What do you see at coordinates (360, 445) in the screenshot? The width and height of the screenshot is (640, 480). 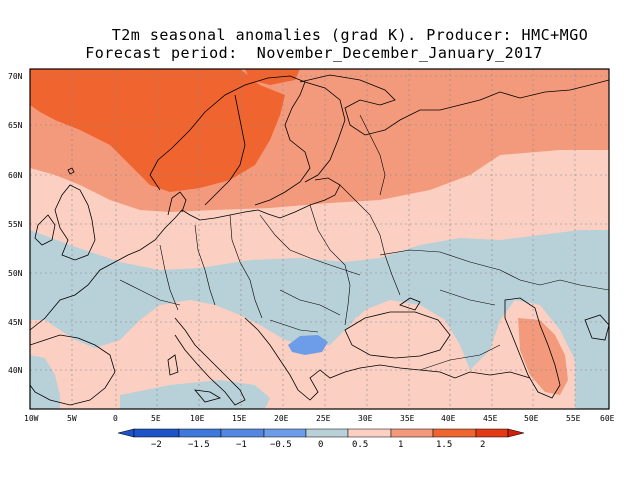 I see `colorbar-label-0-5: 0.5` at bounding box center [360, 445].